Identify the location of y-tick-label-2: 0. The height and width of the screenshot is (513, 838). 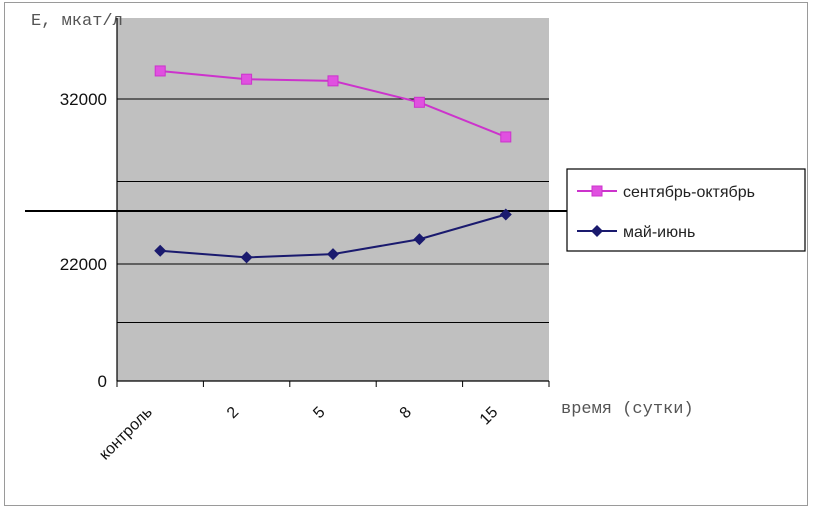
(102, 381).